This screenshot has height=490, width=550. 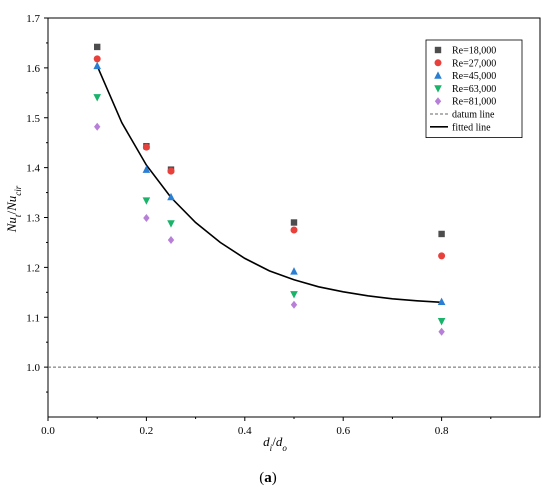 What do you see at coordinates (13, 209) in the screenshot?
I see `y-axis-label: Nut/Nucir` at bounding box center [13, 209].